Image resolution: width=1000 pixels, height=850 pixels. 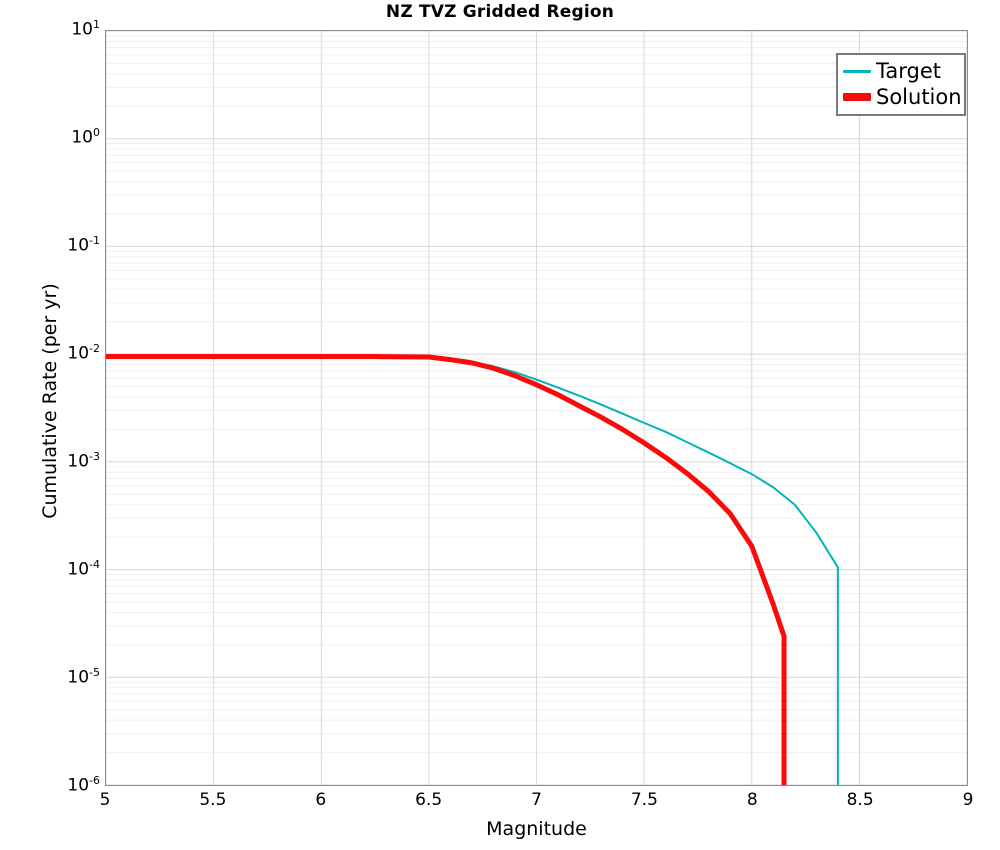 I want to click on x-tick-label: 5, so click(x=105, y=800).